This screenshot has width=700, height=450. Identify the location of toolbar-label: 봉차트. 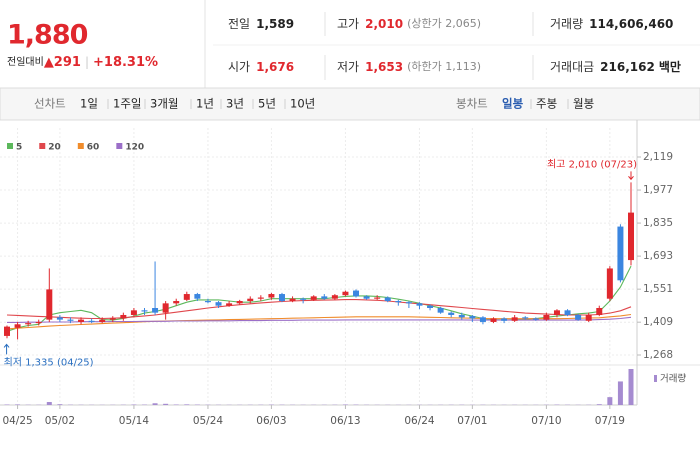
(472, 104).